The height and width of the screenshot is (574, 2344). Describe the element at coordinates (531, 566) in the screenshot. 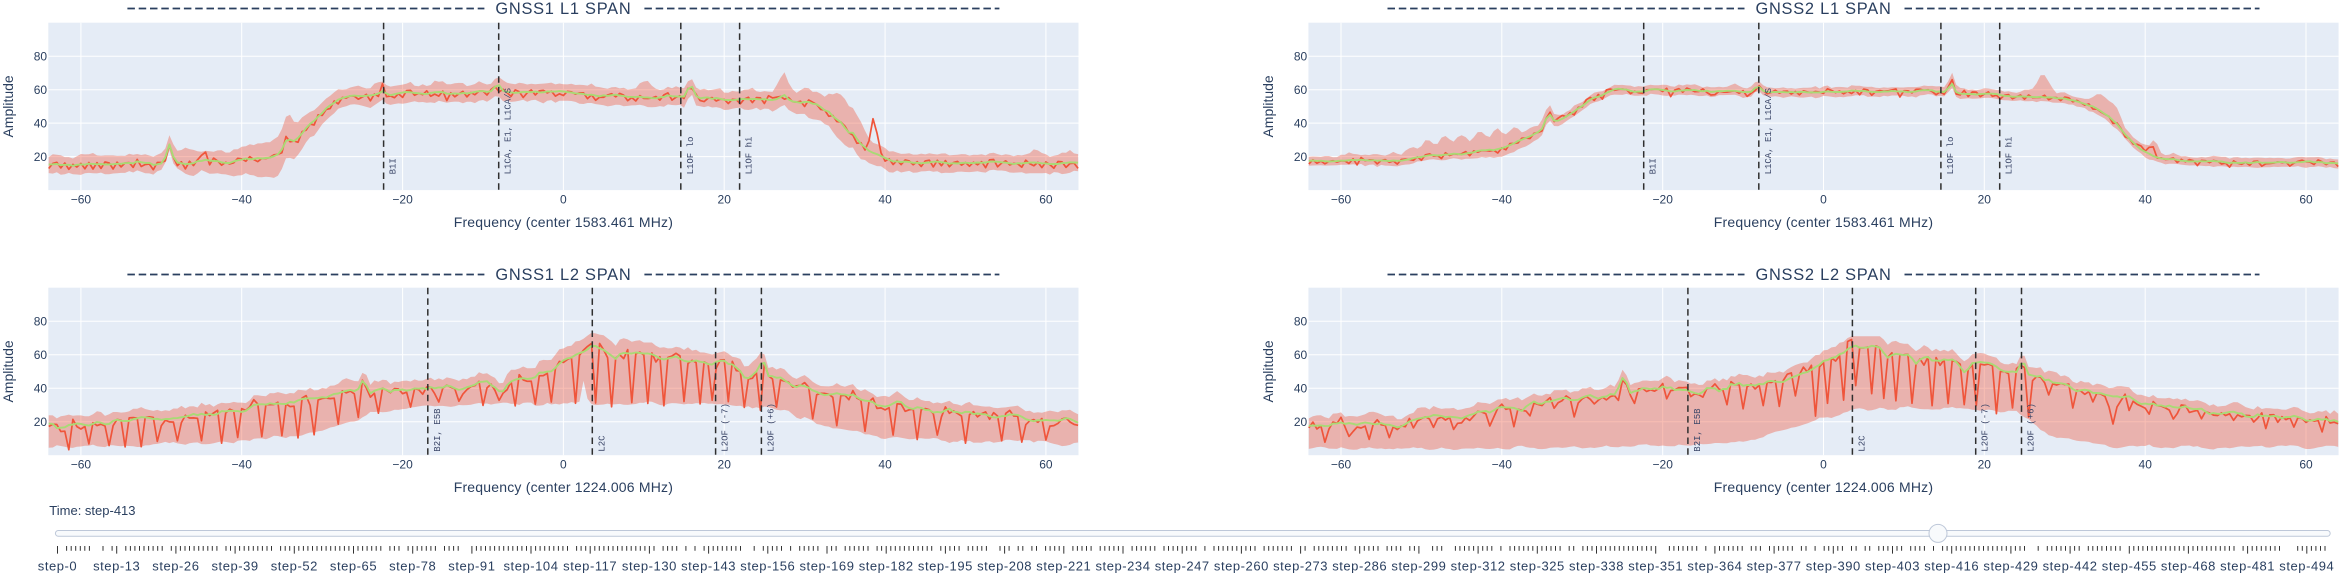

I see `svg-text: step-104` at that location.